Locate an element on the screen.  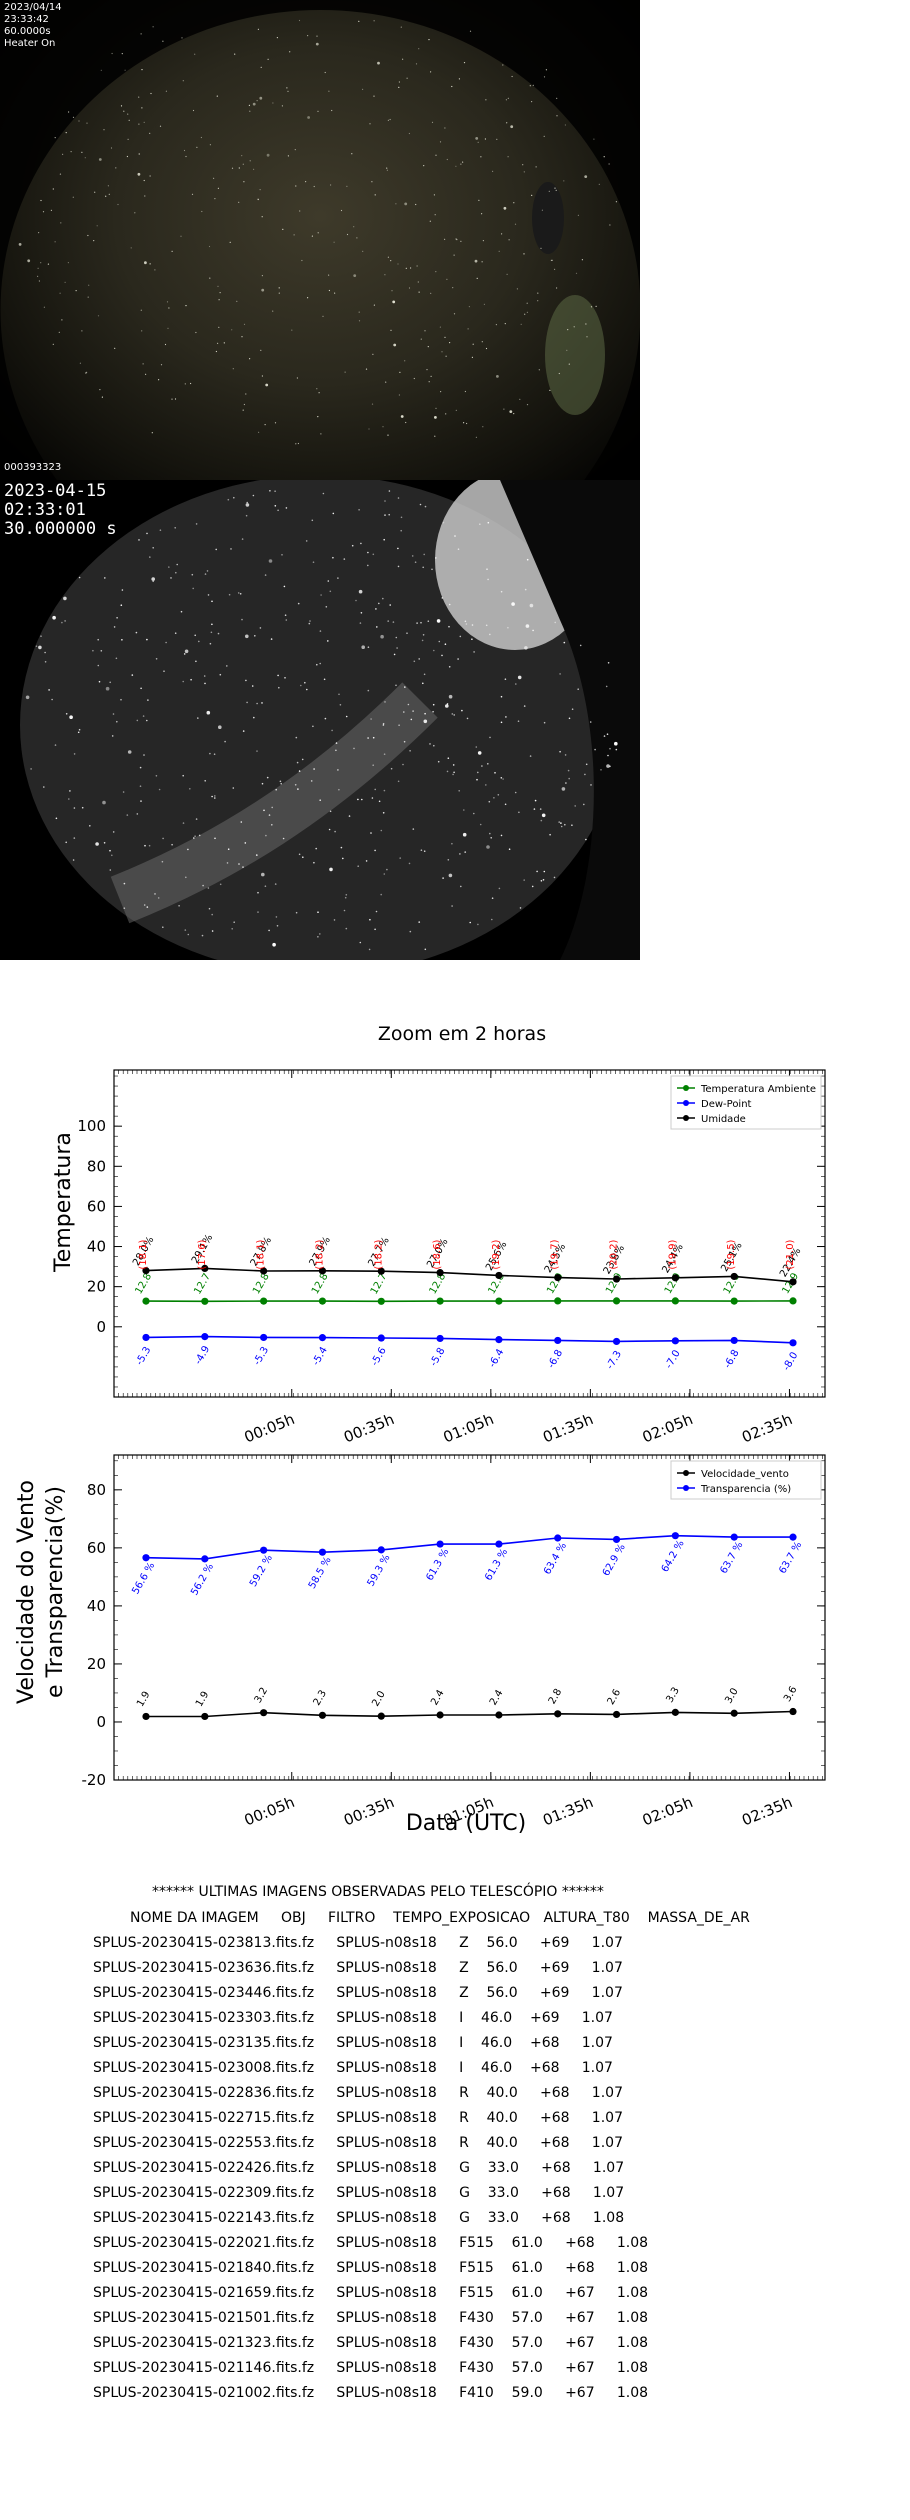
data-label: 2.3 is located at coordinates (320, 1697).